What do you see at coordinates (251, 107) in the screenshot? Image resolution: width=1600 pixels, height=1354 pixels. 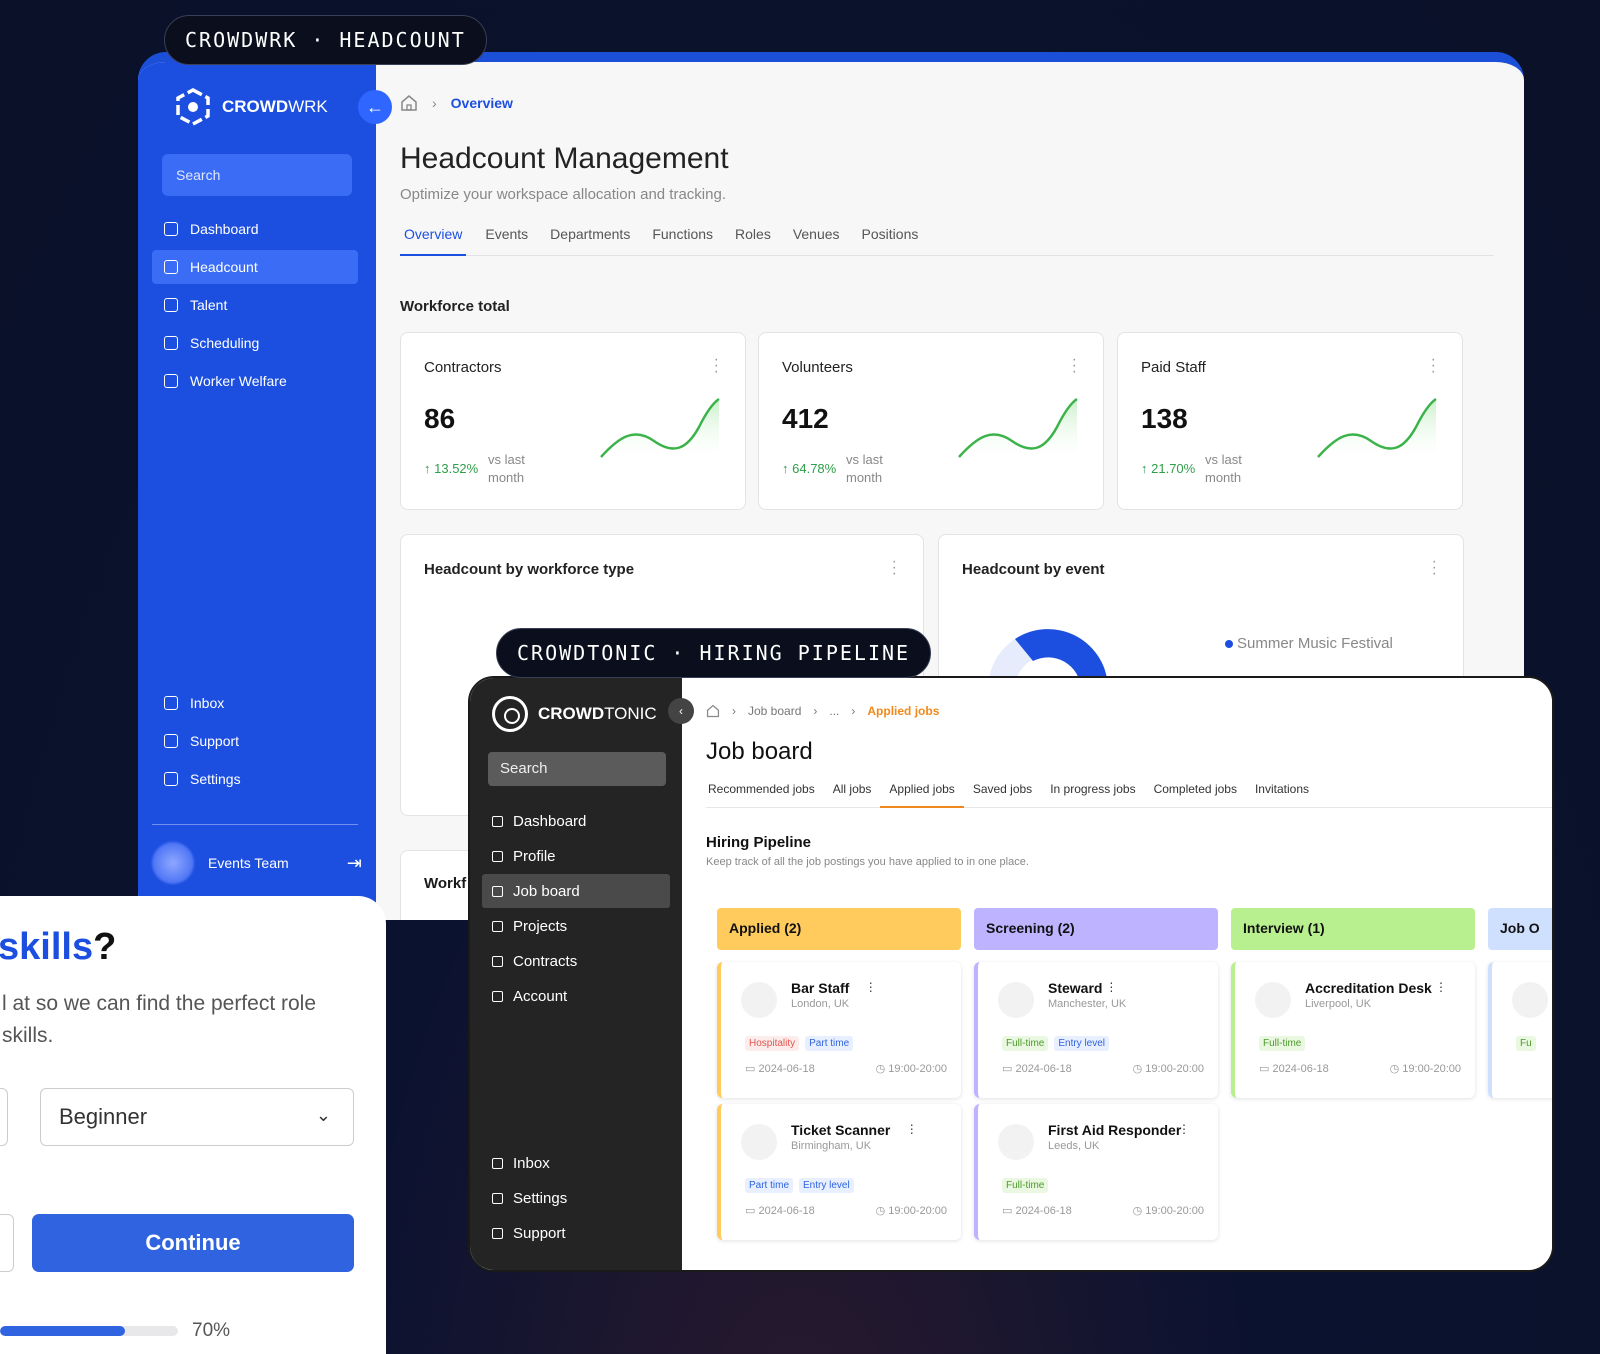 I see `crowdwrk-logo: CROWDWRK` at bounding box center [251, 107].